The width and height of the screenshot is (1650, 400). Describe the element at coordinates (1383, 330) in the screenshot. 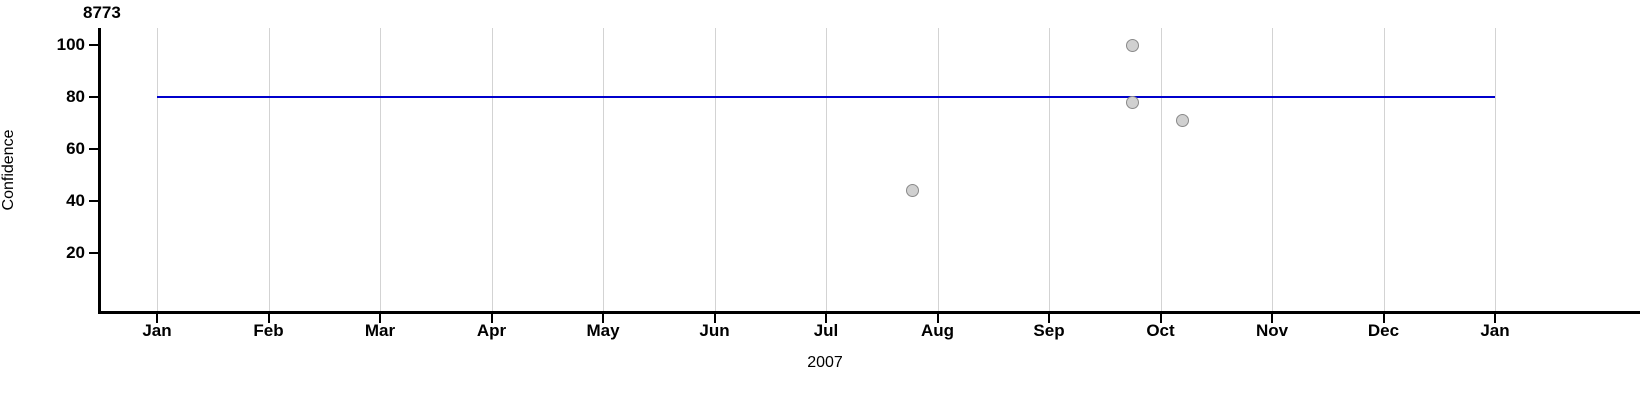

I see `x-tick-label-dec-11: Dec` at that location.